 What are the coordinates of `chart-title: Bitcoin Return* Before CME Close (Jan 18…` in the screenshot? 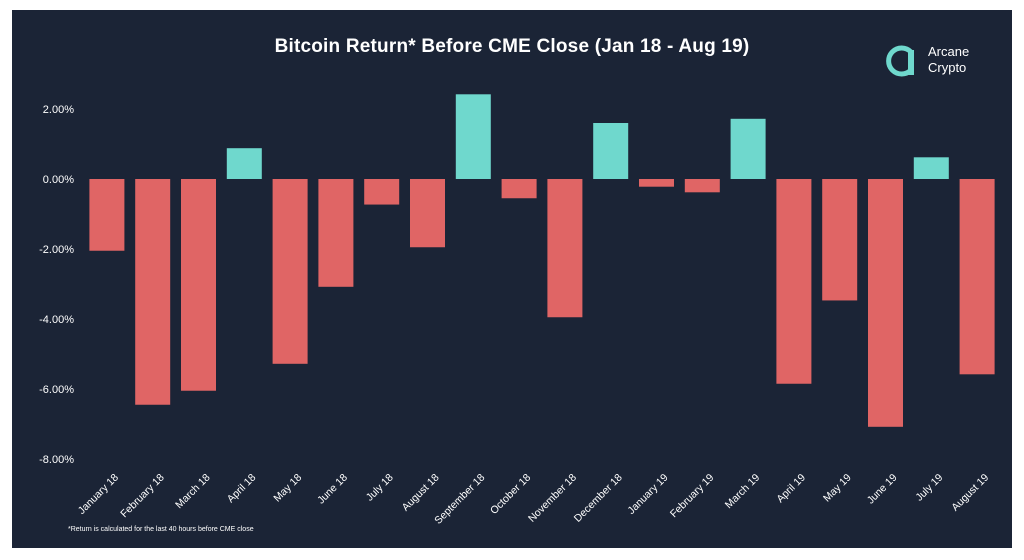 It's located at (512, 46).